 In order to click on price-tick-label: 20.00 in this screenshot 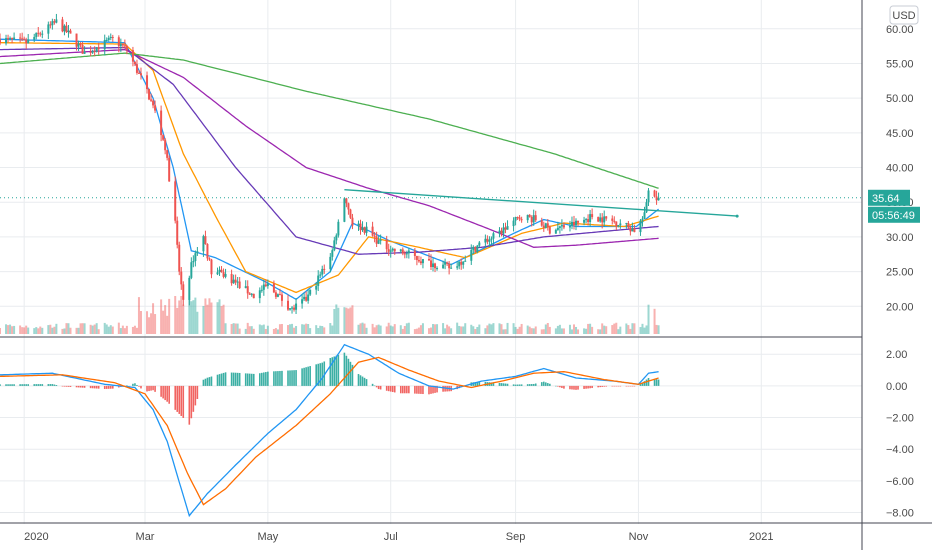, I will do `click(900, 307)`.